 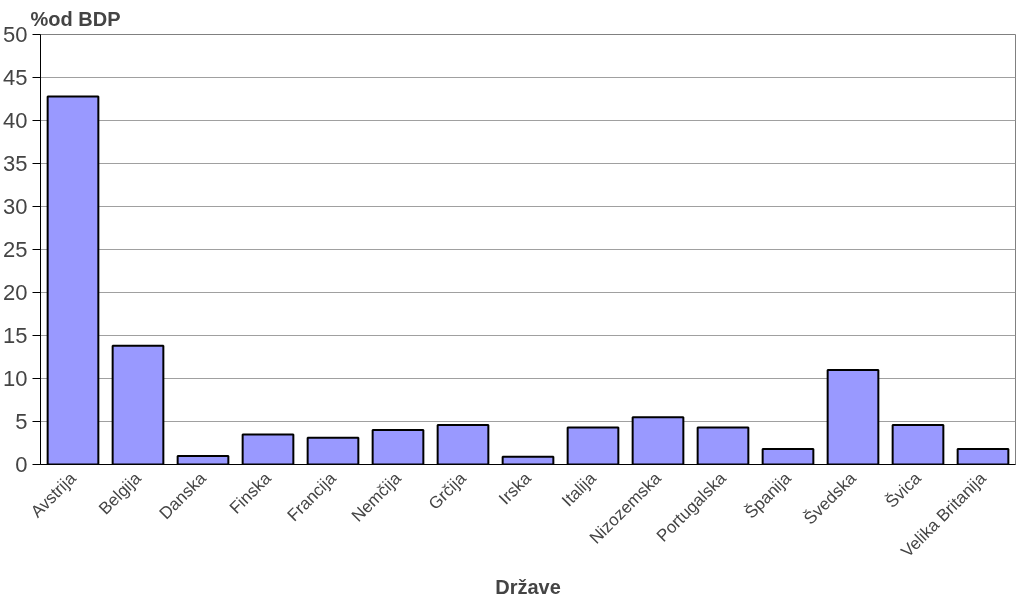 I want to click on y-tick-label: 5, so click(x=21, y=421).